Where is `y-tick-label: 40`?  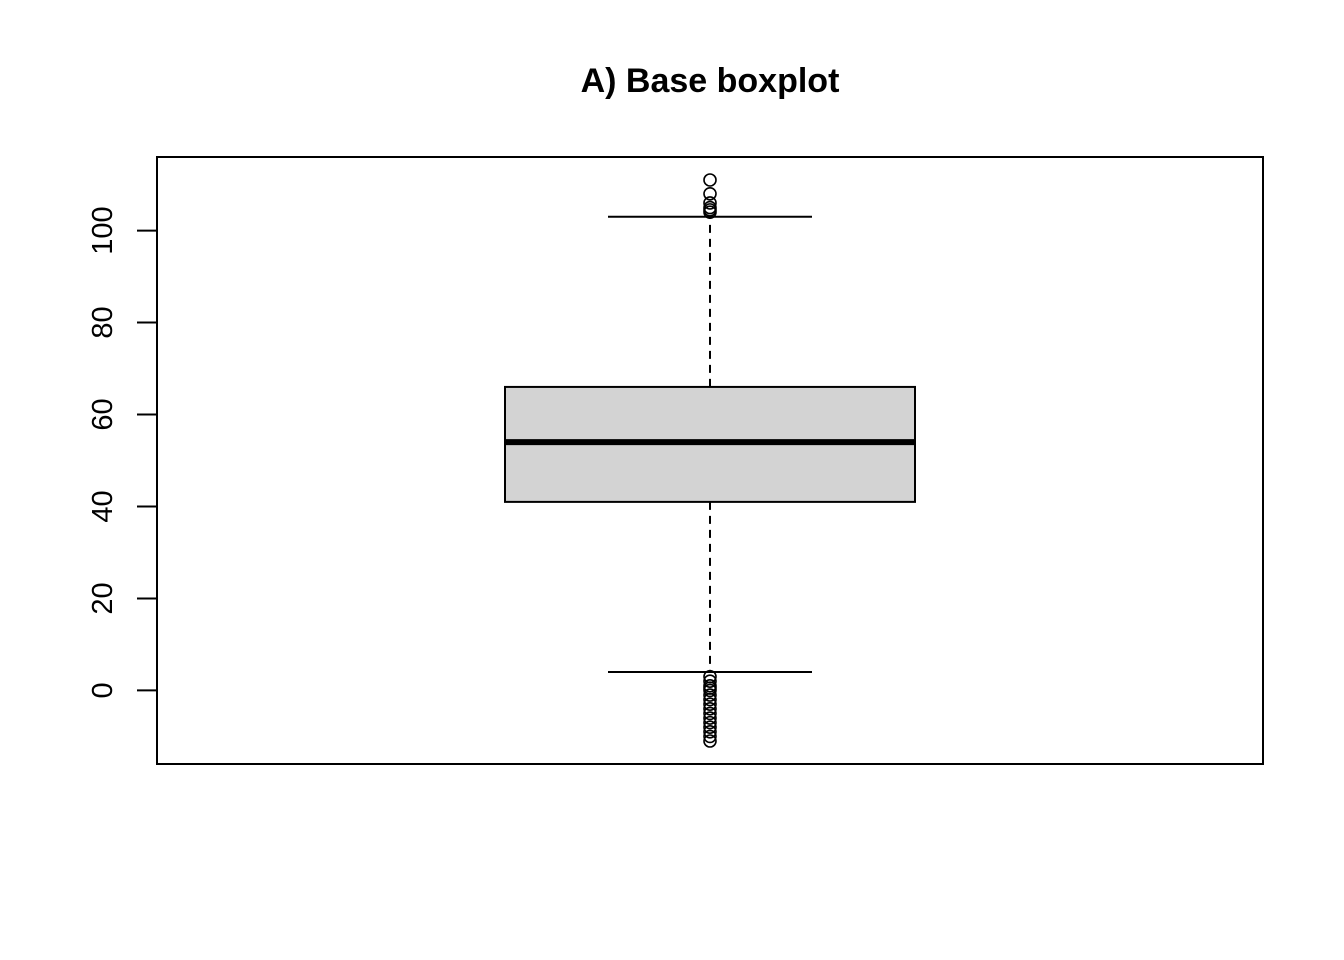 y-tick-label: 40 is located at coordinates (103, 506).